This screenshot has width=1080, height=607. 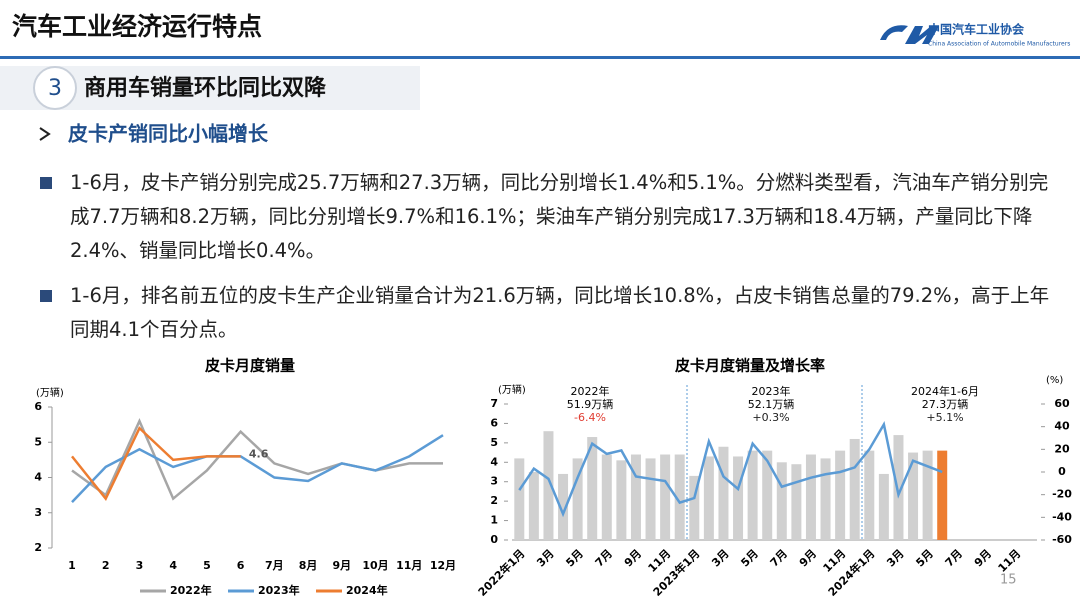 I want to click on org-name: 中国汽车工业协会, so click(x=976, y=29).